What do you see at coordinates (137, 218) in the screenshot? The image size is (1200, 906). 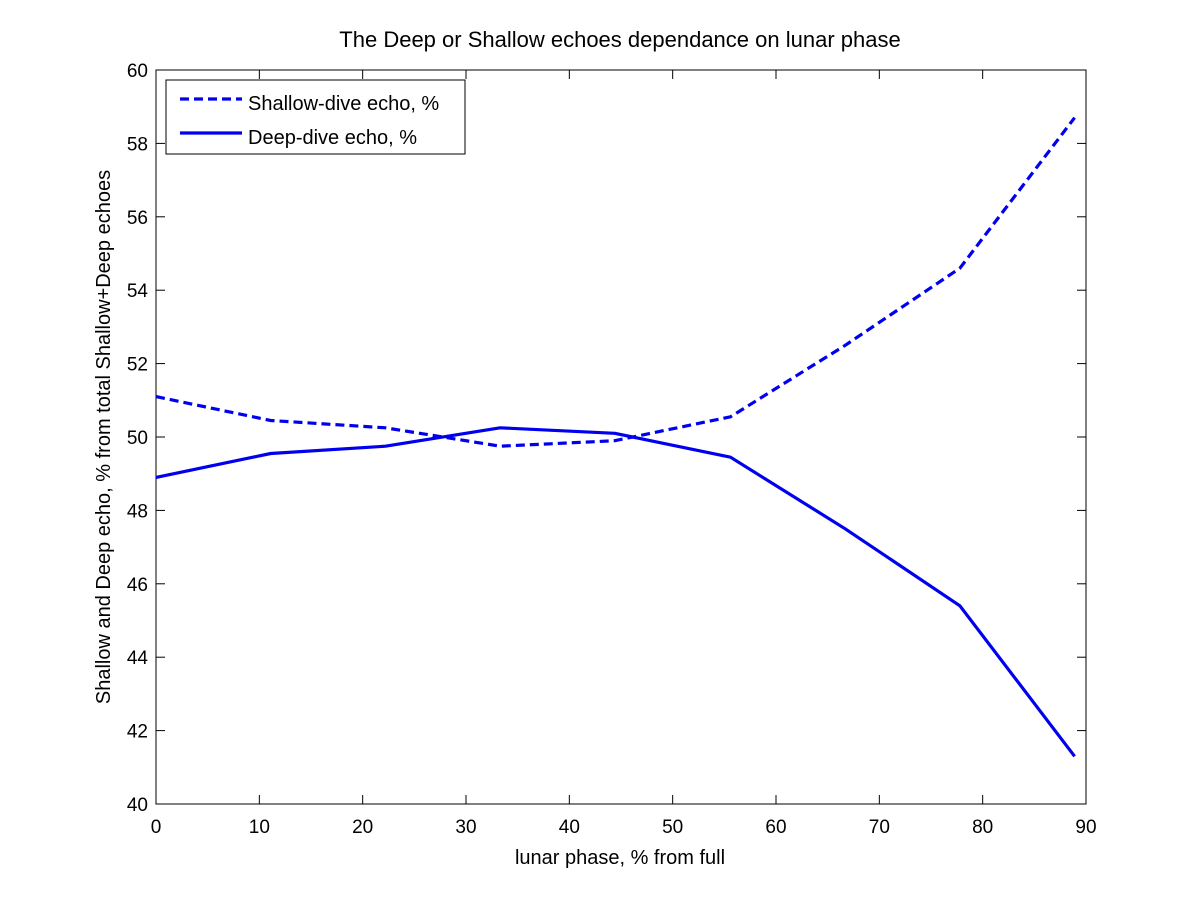 I see `y-tick-label: 56` at bounding box center [137, 218].